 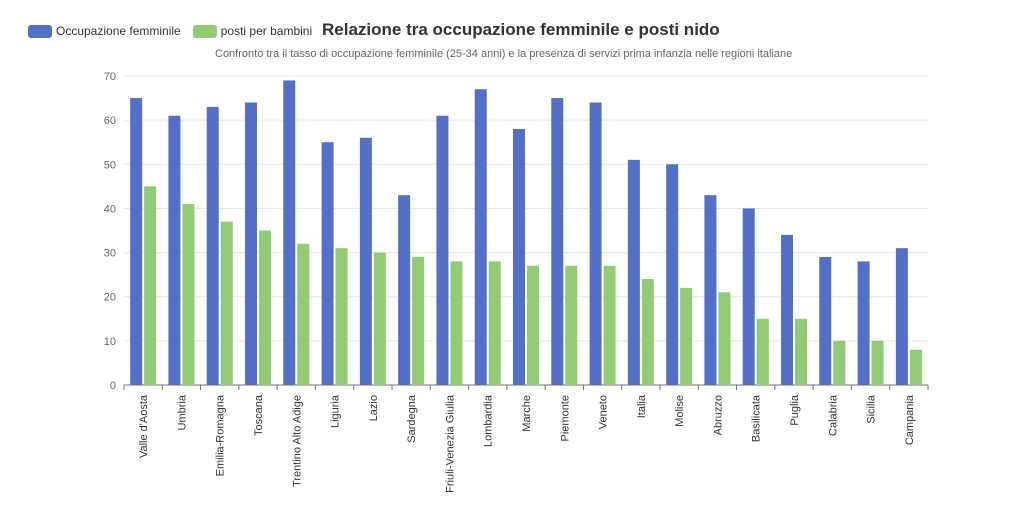 I want to click on x-tick-label: Molise, so click(x=680, y=411).